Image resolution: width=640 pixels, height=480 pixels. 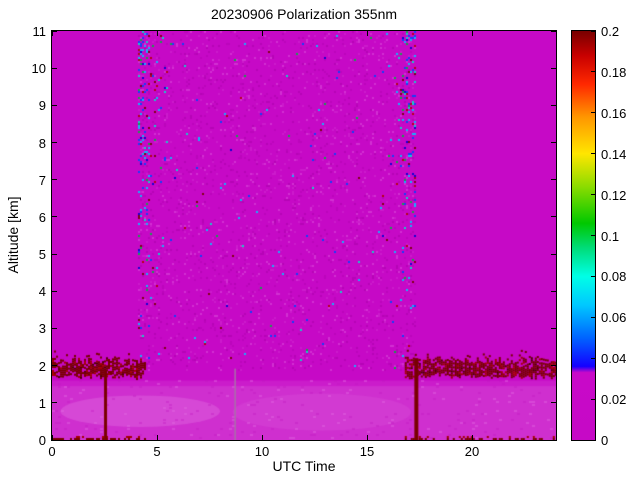 What do you see at coordinates (614, 72) in the screenshot?
I see `colorbar-tick-label: 0.18` at bounding box center [614, 72].